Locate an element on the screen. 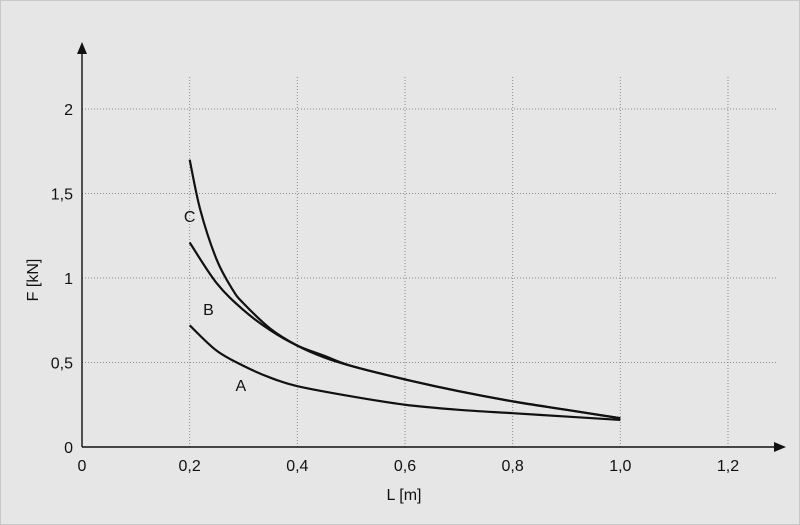  series-label-c: C is located at coordinates (190, 217).